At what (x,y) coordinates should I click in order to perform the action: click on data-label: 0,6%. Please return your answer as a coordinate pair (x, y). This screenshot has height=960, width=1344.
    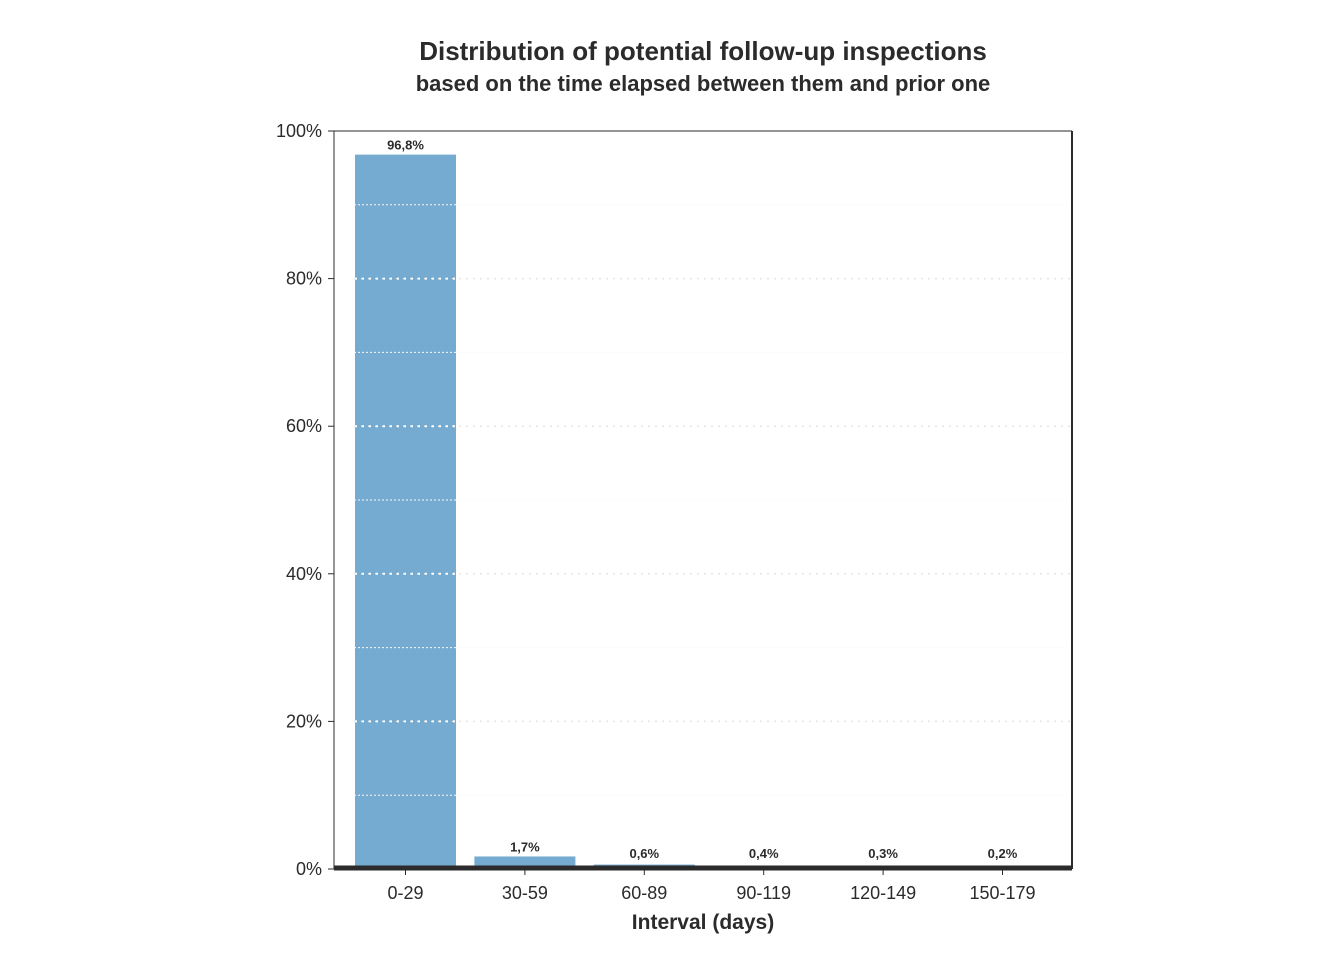
    Looking at the image, I should click on (644, 853).